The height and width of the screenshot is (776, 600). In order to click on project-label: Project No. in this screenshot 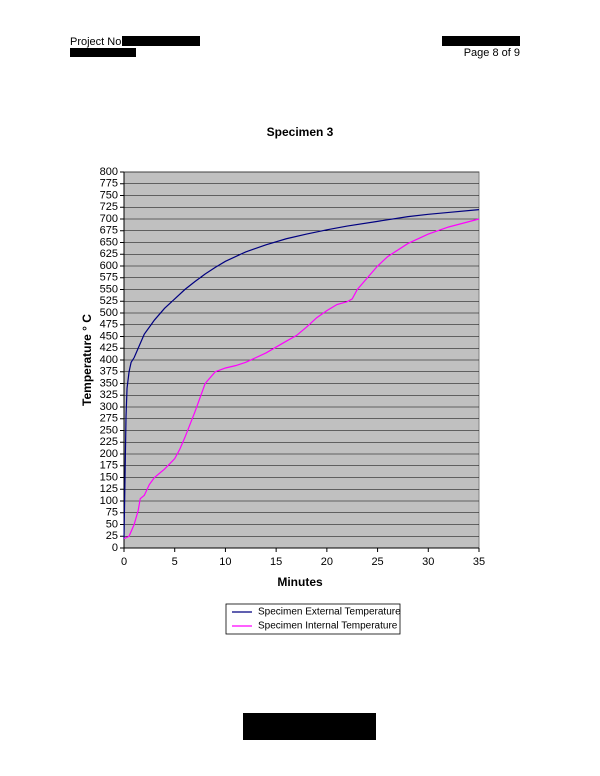, I will do `click(97, 42)`.